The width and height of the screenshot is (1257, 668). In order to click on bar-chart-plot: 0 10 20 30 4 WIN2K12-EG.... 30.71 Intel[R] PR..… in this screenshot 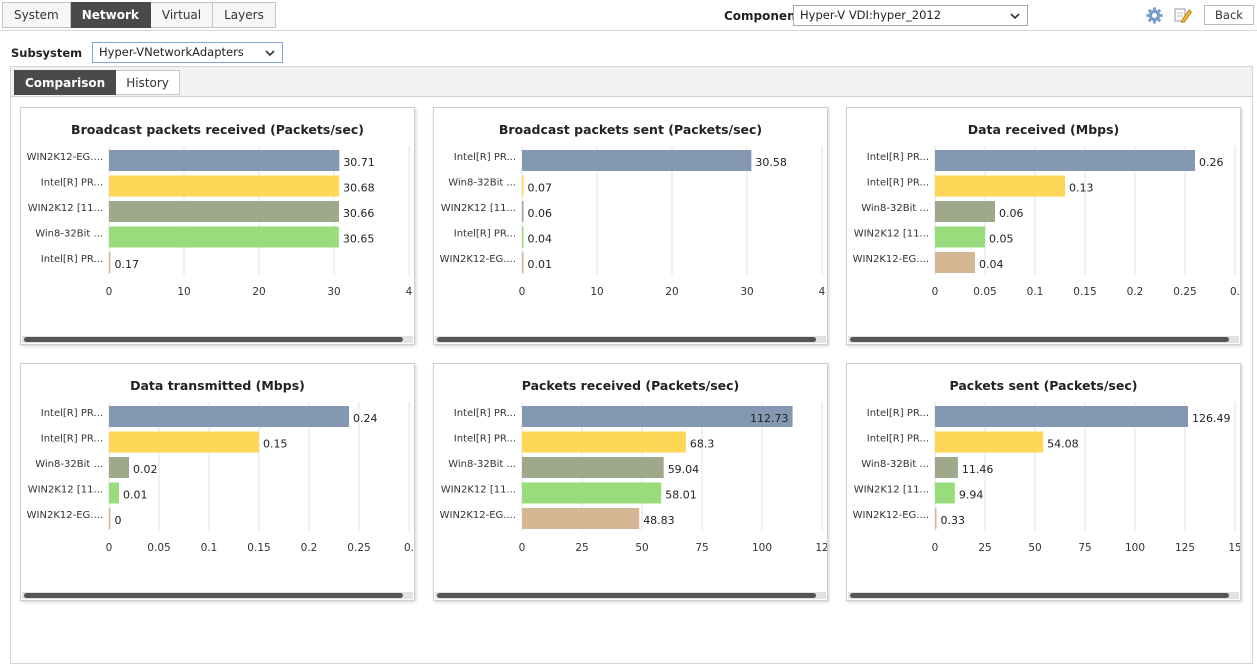, I will do `click(220, 222)`.